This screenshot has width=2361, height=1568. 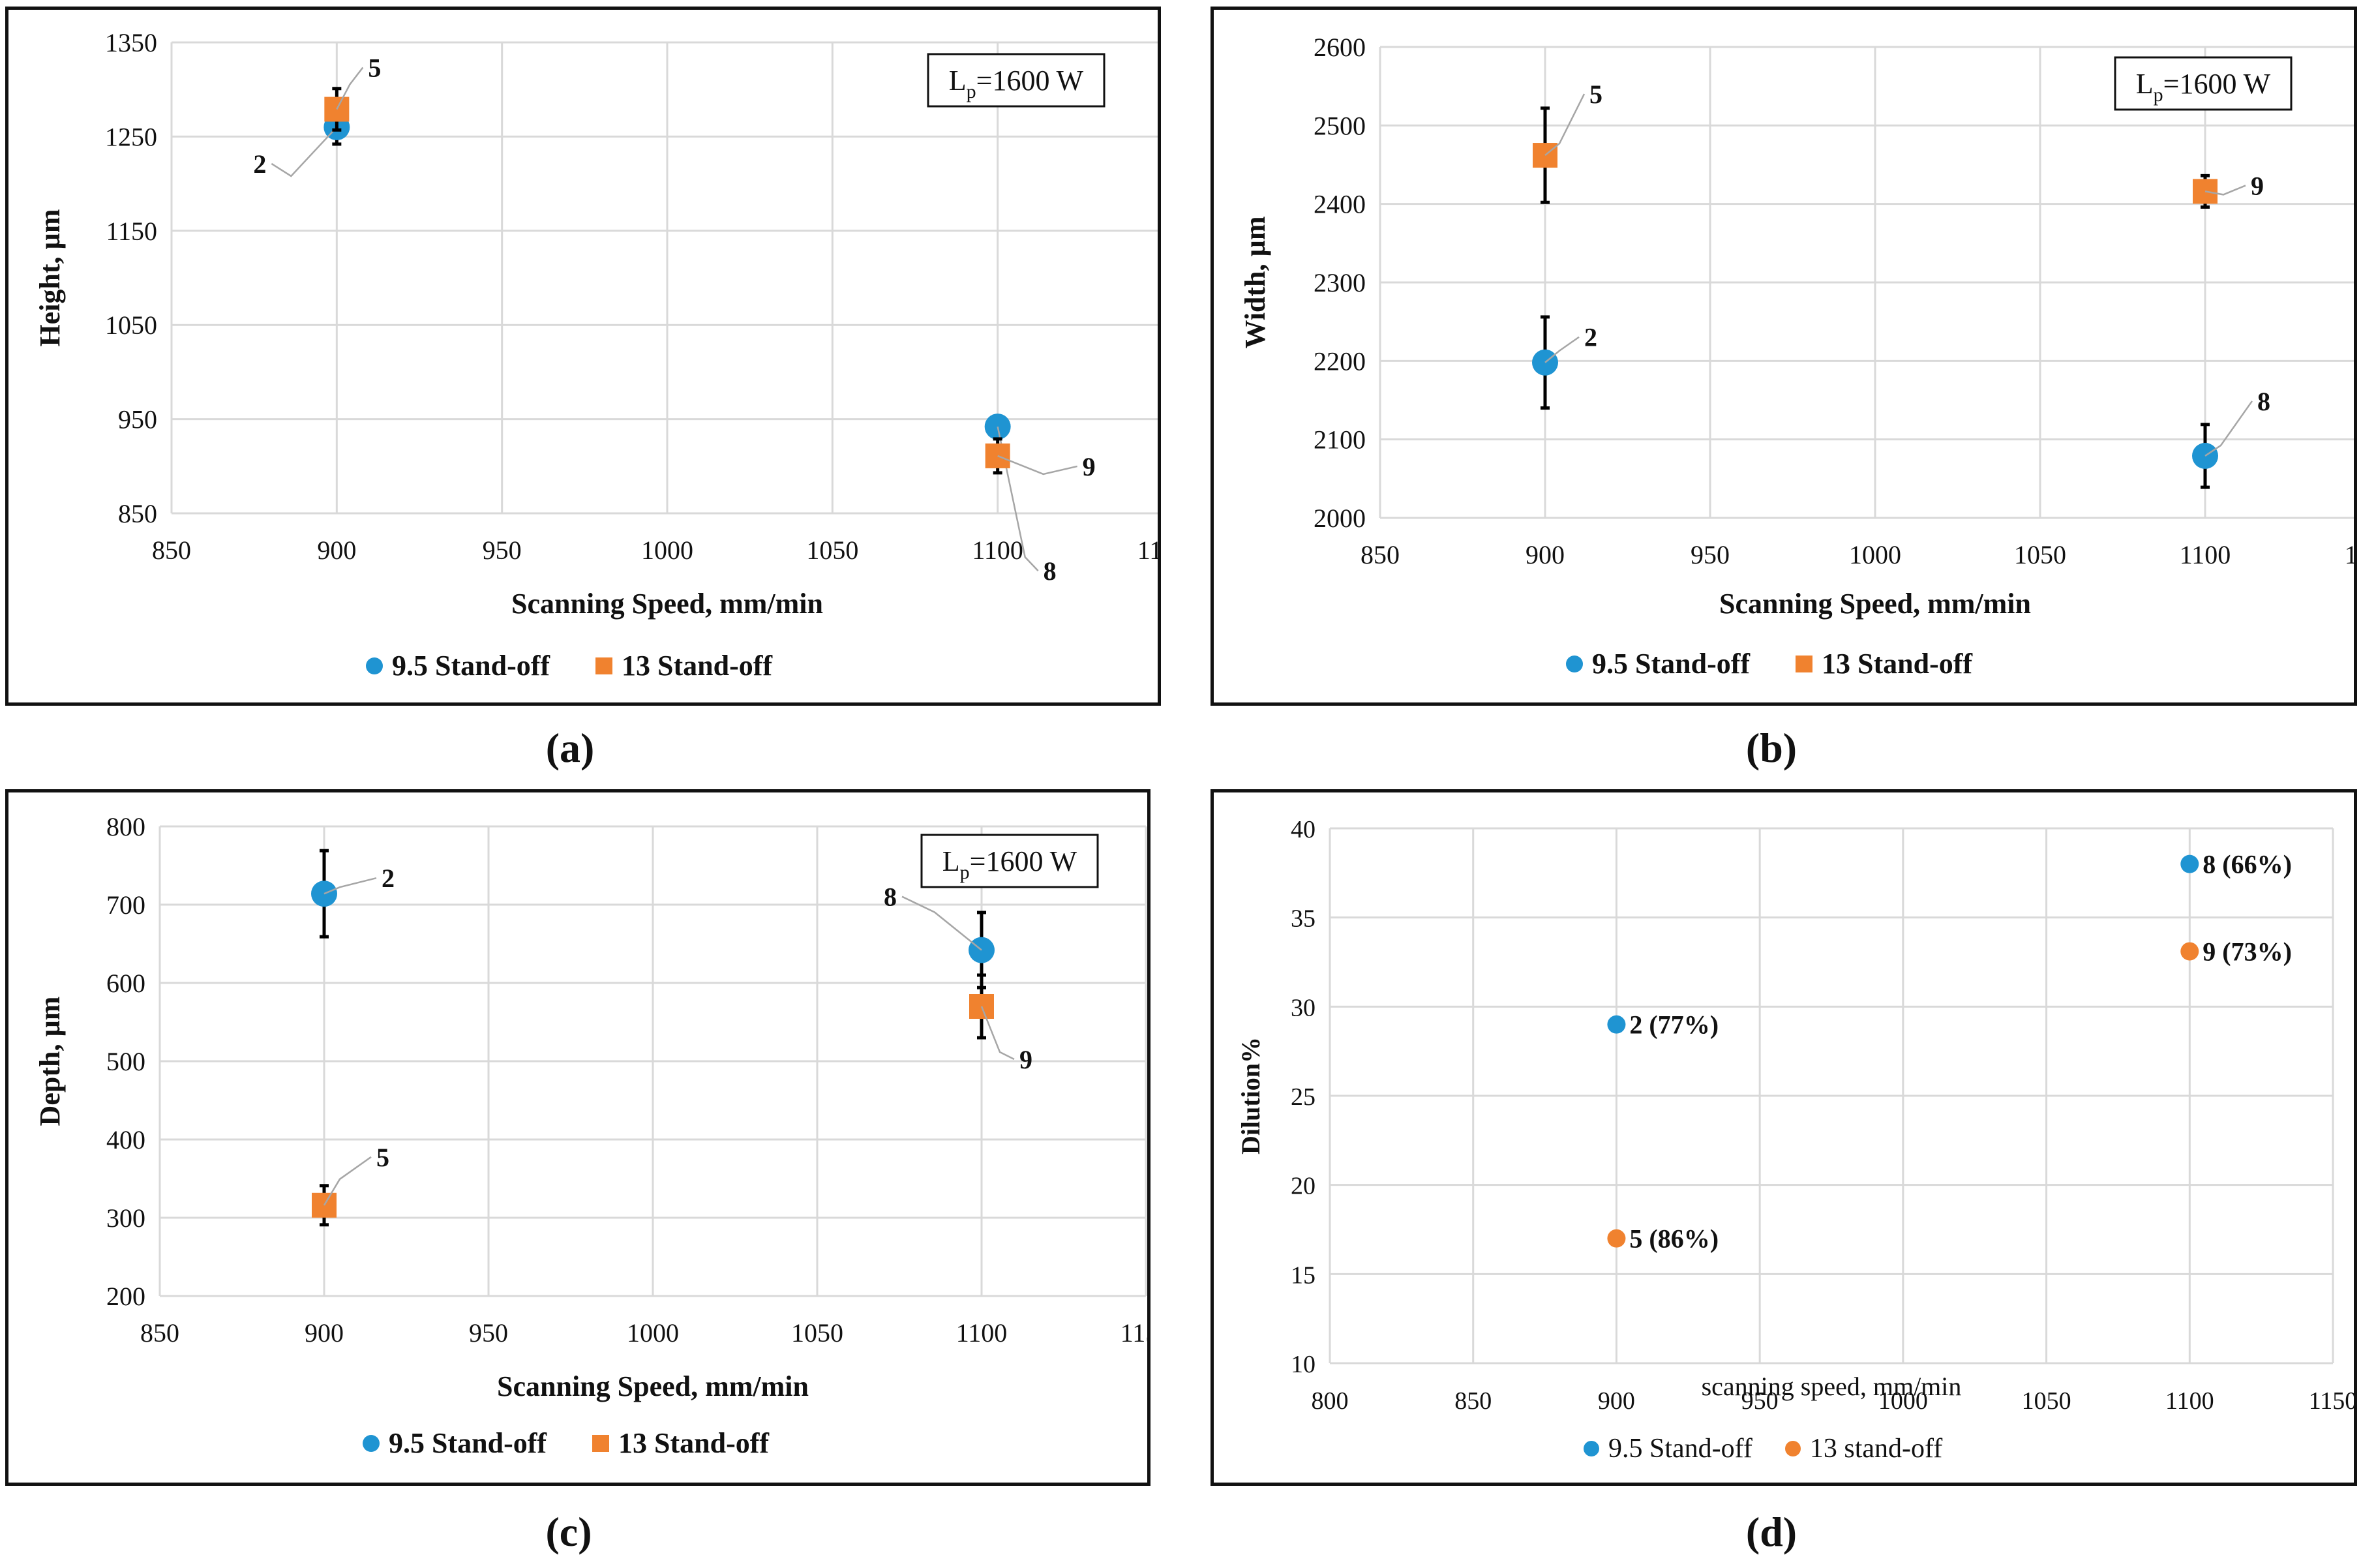 I want to click on y-tick-label: 20, so click(x=1303, y=1186).